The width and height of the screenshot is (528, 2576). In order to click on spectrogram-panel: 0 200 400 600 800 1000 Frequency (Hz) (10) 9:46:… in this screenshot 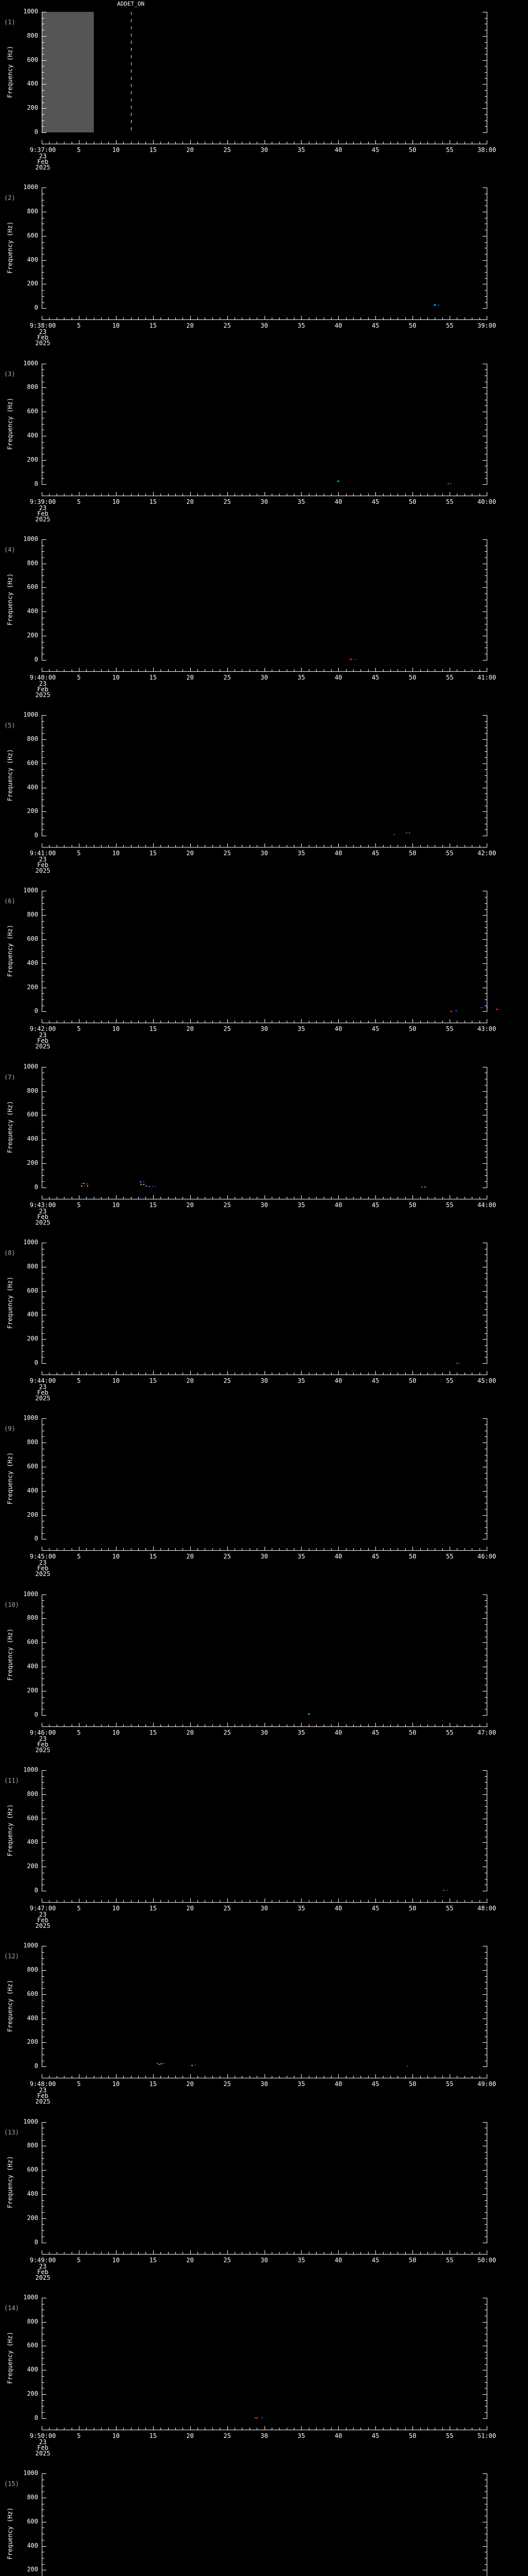, I will do `click(264, 1670)`.